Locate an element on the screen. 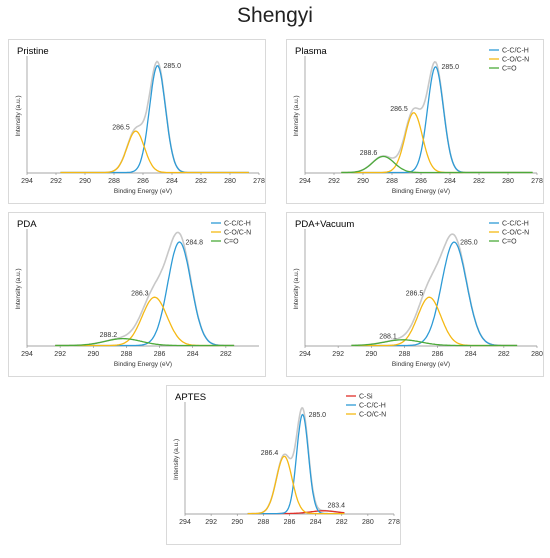 The image size is (550, 558). peak-label-c-o: 288.2 is located at coordinates (109, 335).